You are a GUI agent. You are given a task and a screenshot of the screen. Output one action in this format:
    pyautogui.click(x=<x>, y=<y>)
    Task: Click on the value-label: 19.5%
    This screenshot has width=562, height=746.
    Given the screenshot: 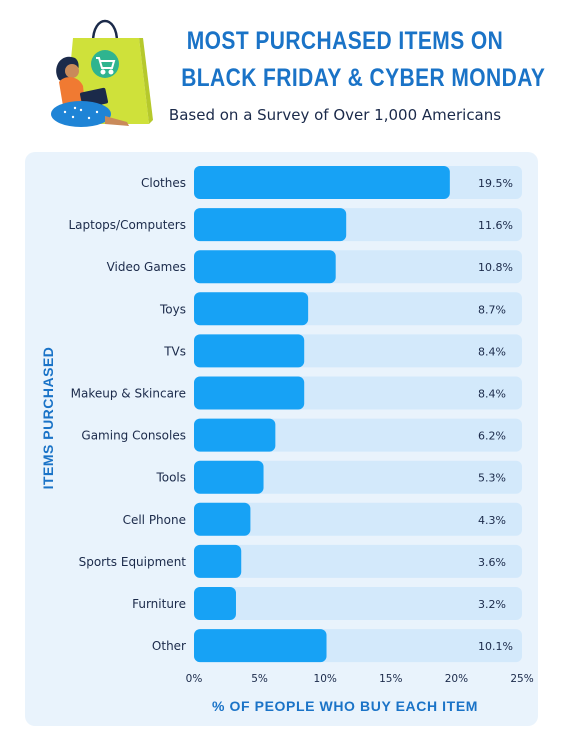 What is the action you would take?
    pyautogui.click(x=495, y=183)
    